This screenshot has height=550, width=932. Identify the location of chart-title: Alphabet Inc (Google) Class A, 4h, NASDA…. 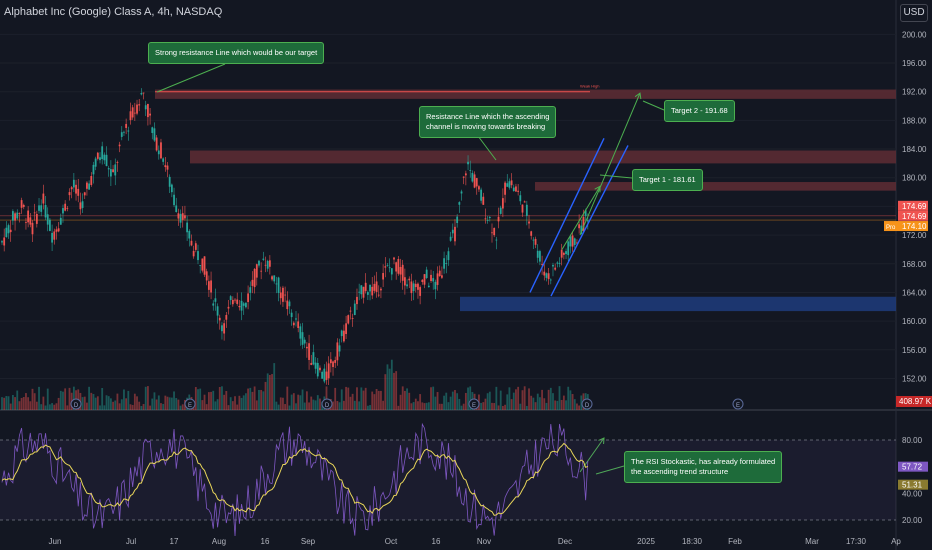
(113, 12).